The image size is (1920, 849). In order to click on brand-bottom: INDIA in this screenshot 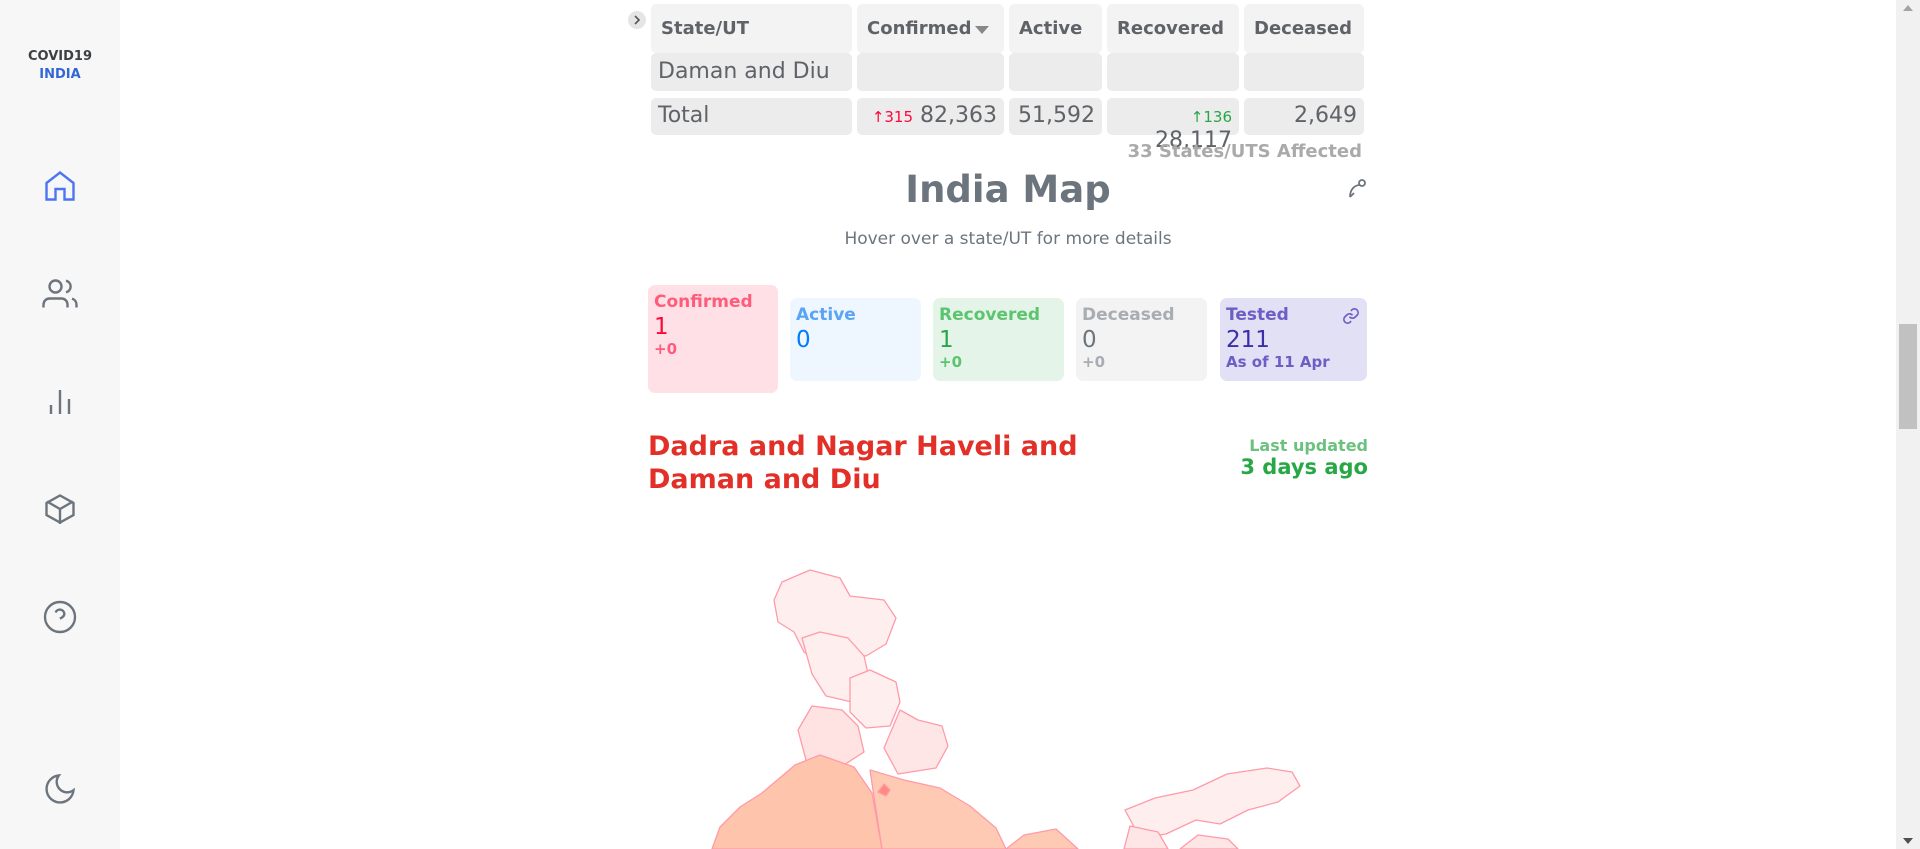, I will do `click(60, 74)`.